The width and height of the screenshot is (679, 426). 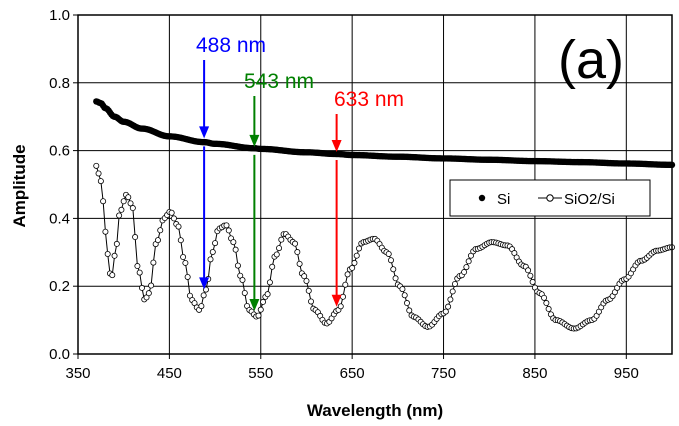 I want to click on annotation-488-nm: 488 nm, so click(x=231, y=162).